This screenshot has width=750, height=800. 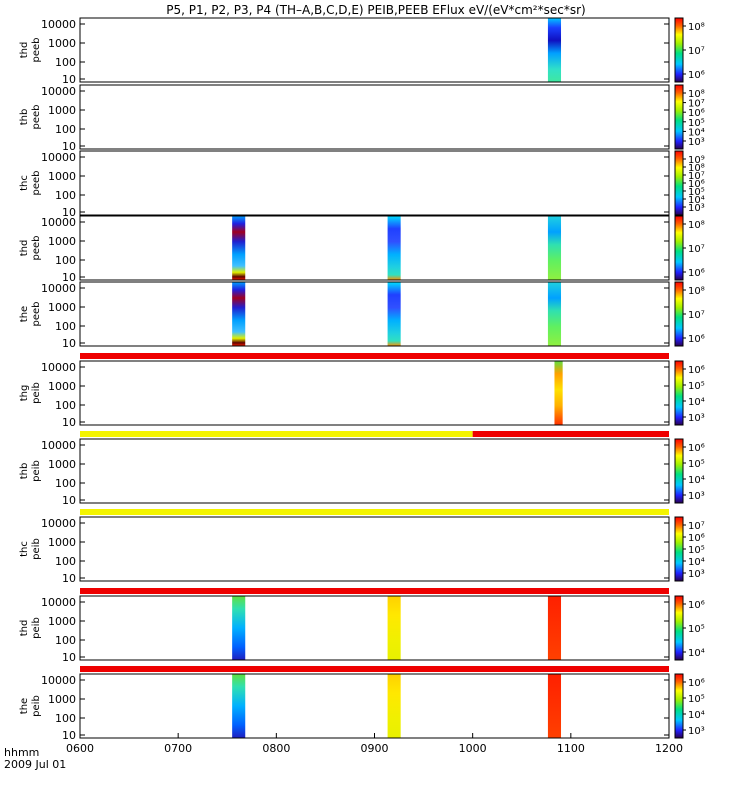 I want to click on panel-thb-peib: 10000 1000 100 10 thbpeib 10⁶ 10⁵ 10⁴ 10³, so click(x=362, y=472).